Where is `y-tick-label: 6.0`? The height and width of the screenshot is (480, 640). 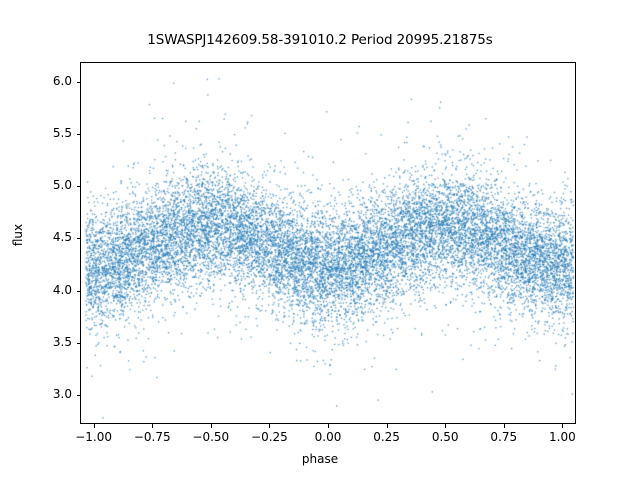
y-tick-label: 6.0 is located at coordinates (62, 81).